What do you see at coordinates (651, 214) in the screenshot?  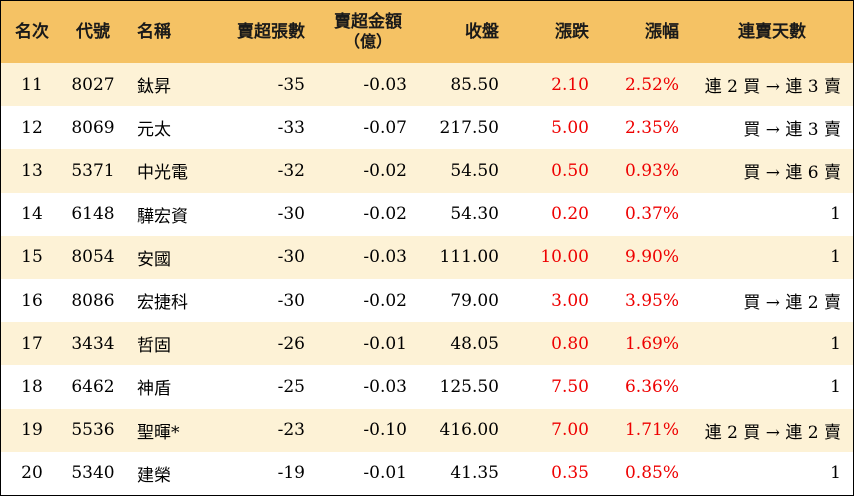 I see `cell-change-pct: 0.37%` at bounding box center [651, 214].